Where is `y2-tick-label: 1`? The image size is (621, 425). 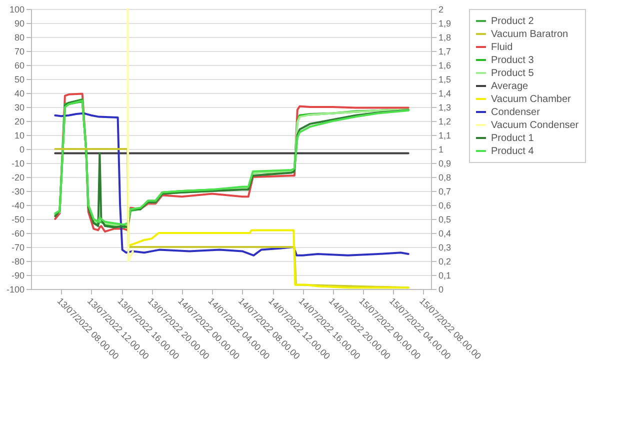
y2-tick-label: 1 is located at coordinates (441, 149).